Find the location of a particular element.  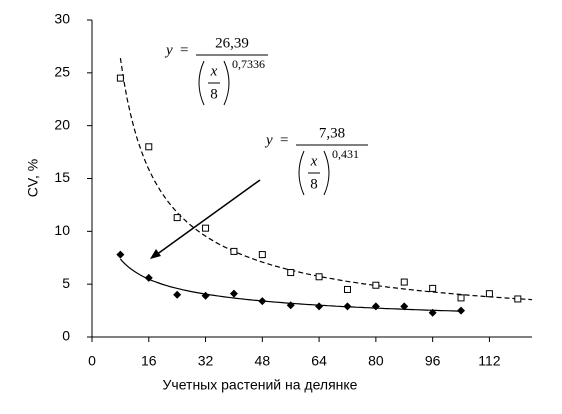

formula-exponent: 0,431 is located at coordinates (345, 154).